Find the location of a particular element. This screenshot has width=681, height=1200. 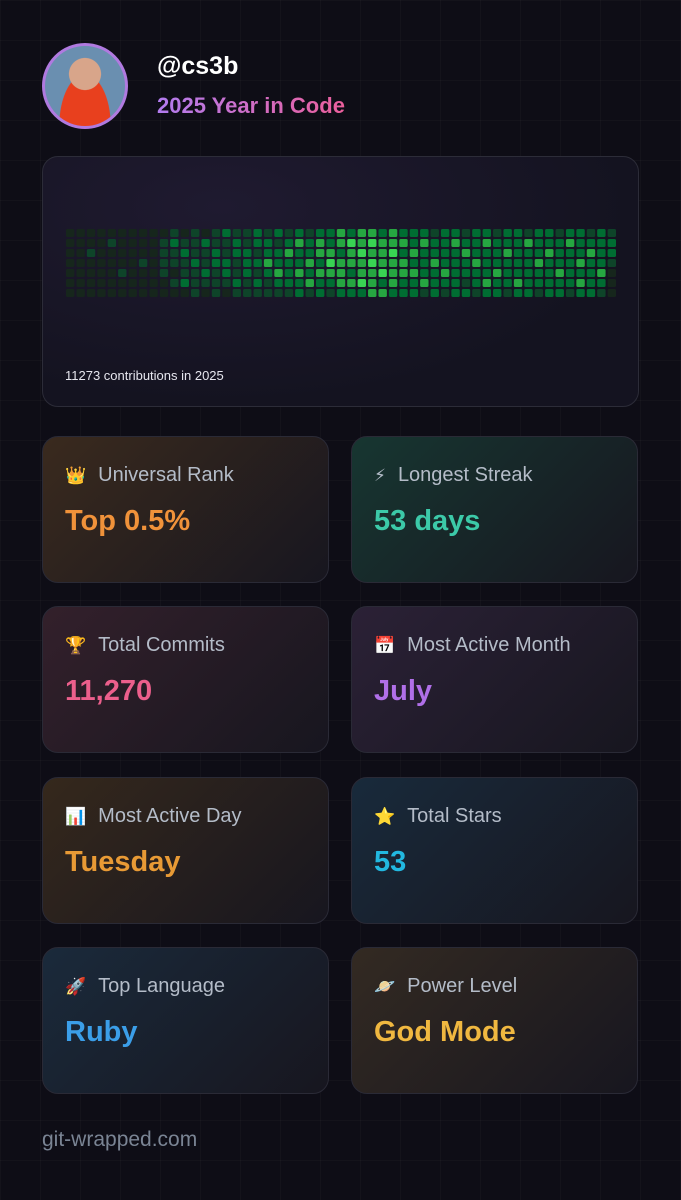

stat-label-row: 🏆 Total Commits is located at coordinates (145, 645).